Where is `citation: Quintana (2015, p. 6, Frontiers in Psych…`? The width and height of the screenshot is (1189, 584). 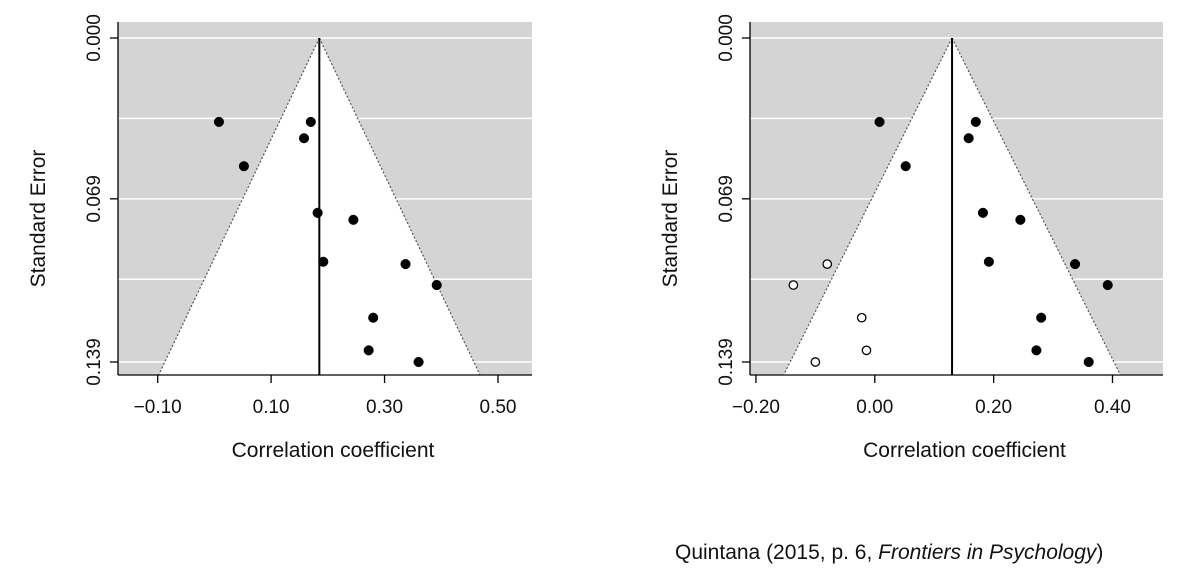
citation: Quintana (2015, p. 6, Frontiers in Psych… is located at coordinates (889, 553).